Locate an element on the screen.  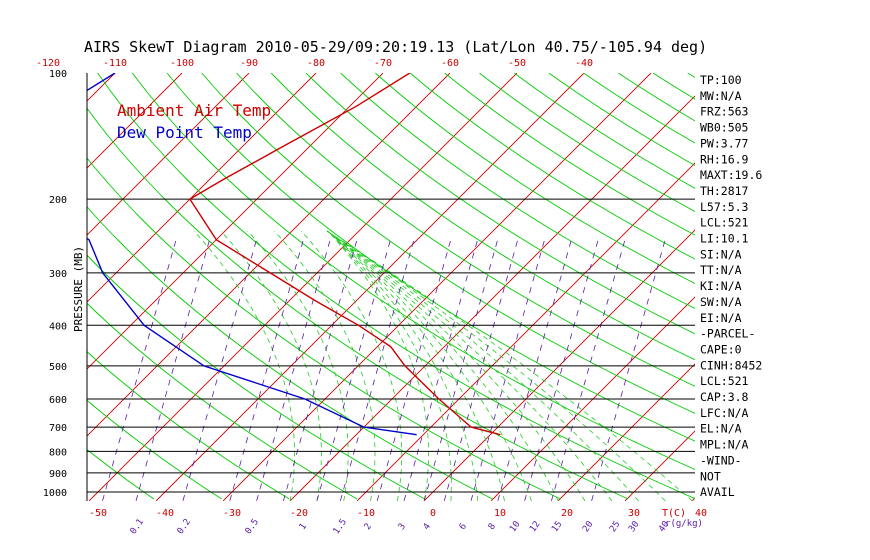
stat-item: -PARCEL- is located at coordinates (727, 334).